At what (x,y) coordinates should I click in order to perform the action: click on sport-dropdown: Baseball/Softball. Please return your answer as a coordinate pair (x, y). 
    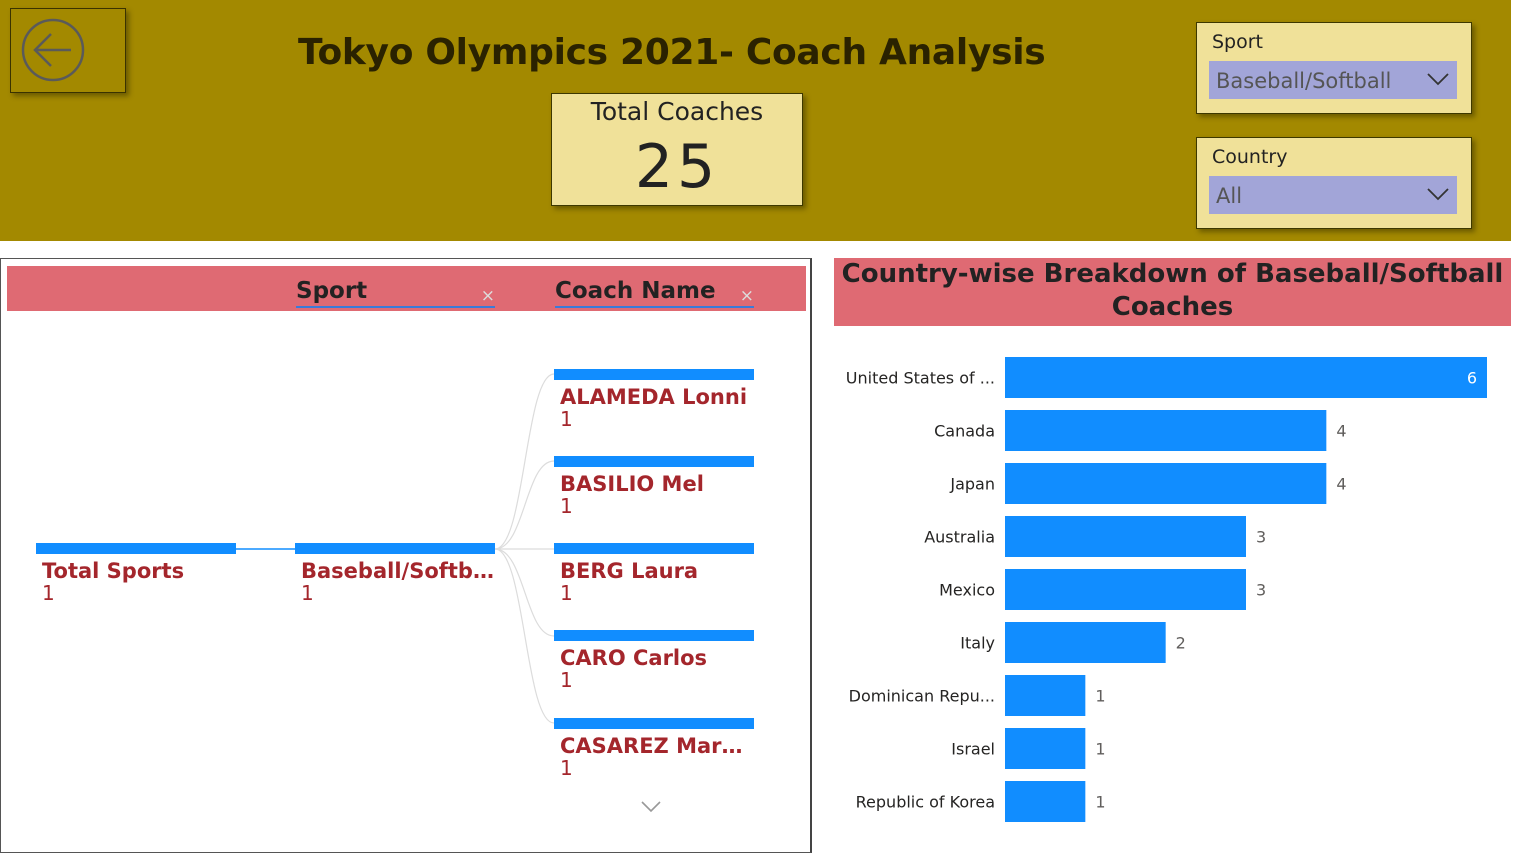
    Looking at the image, I should click on (1333, 80).